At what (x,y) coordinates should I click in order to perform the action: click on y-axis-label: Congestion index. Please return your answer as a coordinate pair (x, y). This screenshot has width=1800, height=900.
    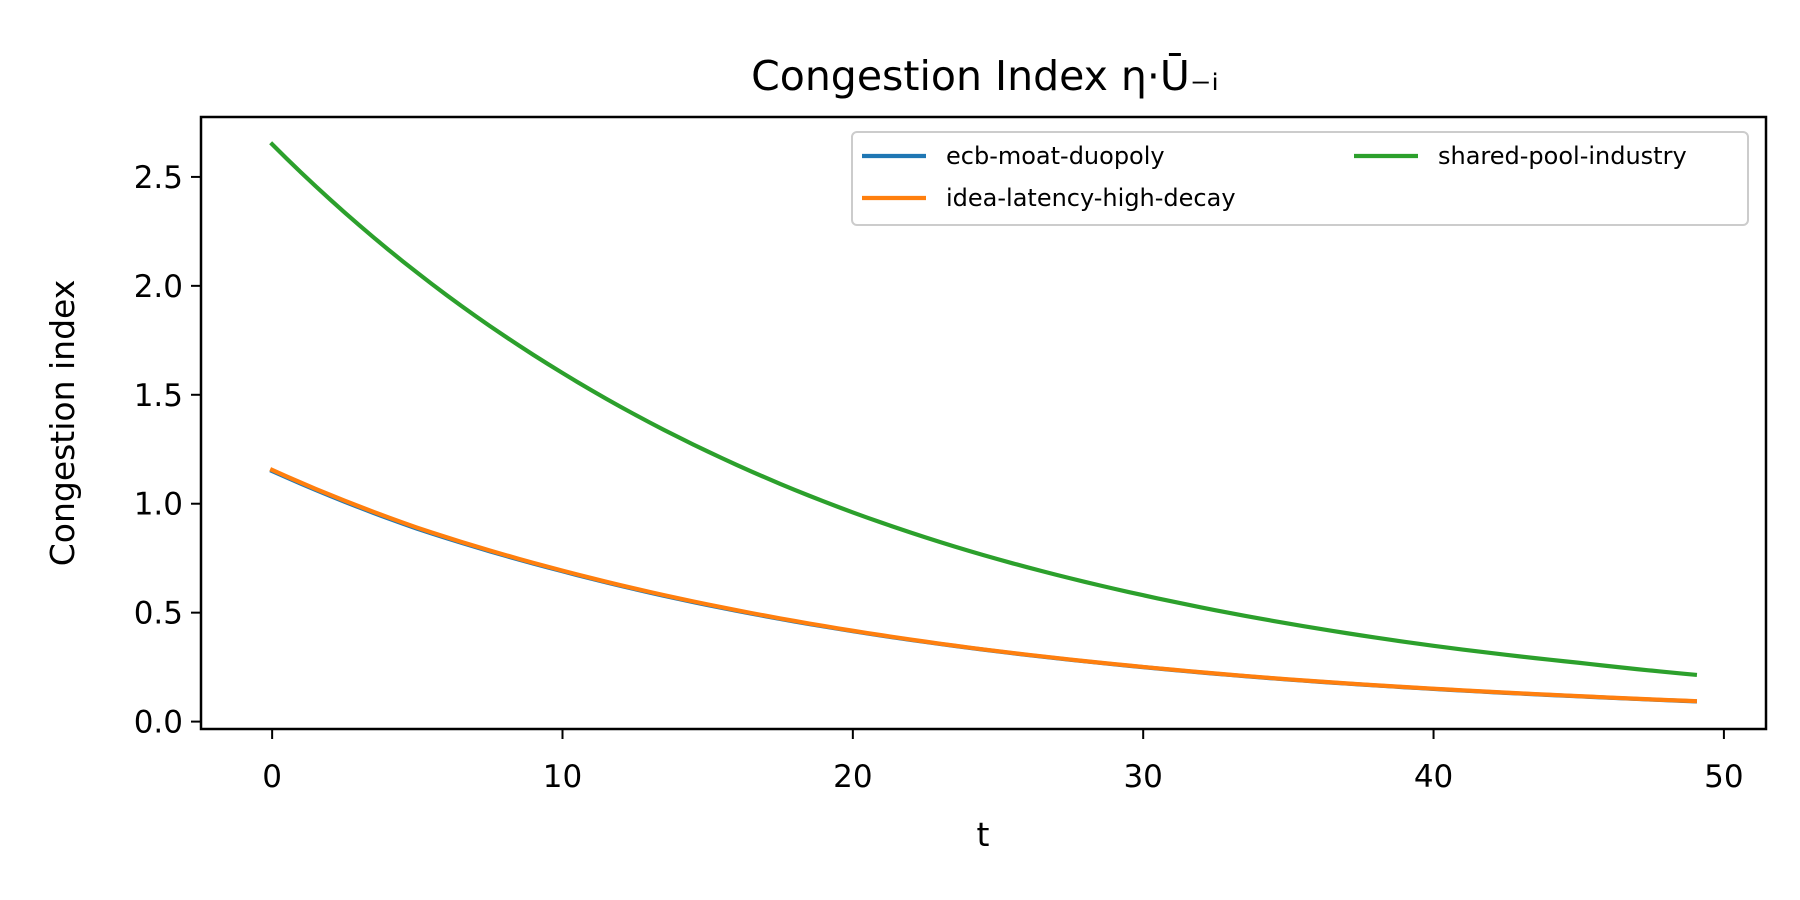
    Looking at the image, I should click on (62, 423).